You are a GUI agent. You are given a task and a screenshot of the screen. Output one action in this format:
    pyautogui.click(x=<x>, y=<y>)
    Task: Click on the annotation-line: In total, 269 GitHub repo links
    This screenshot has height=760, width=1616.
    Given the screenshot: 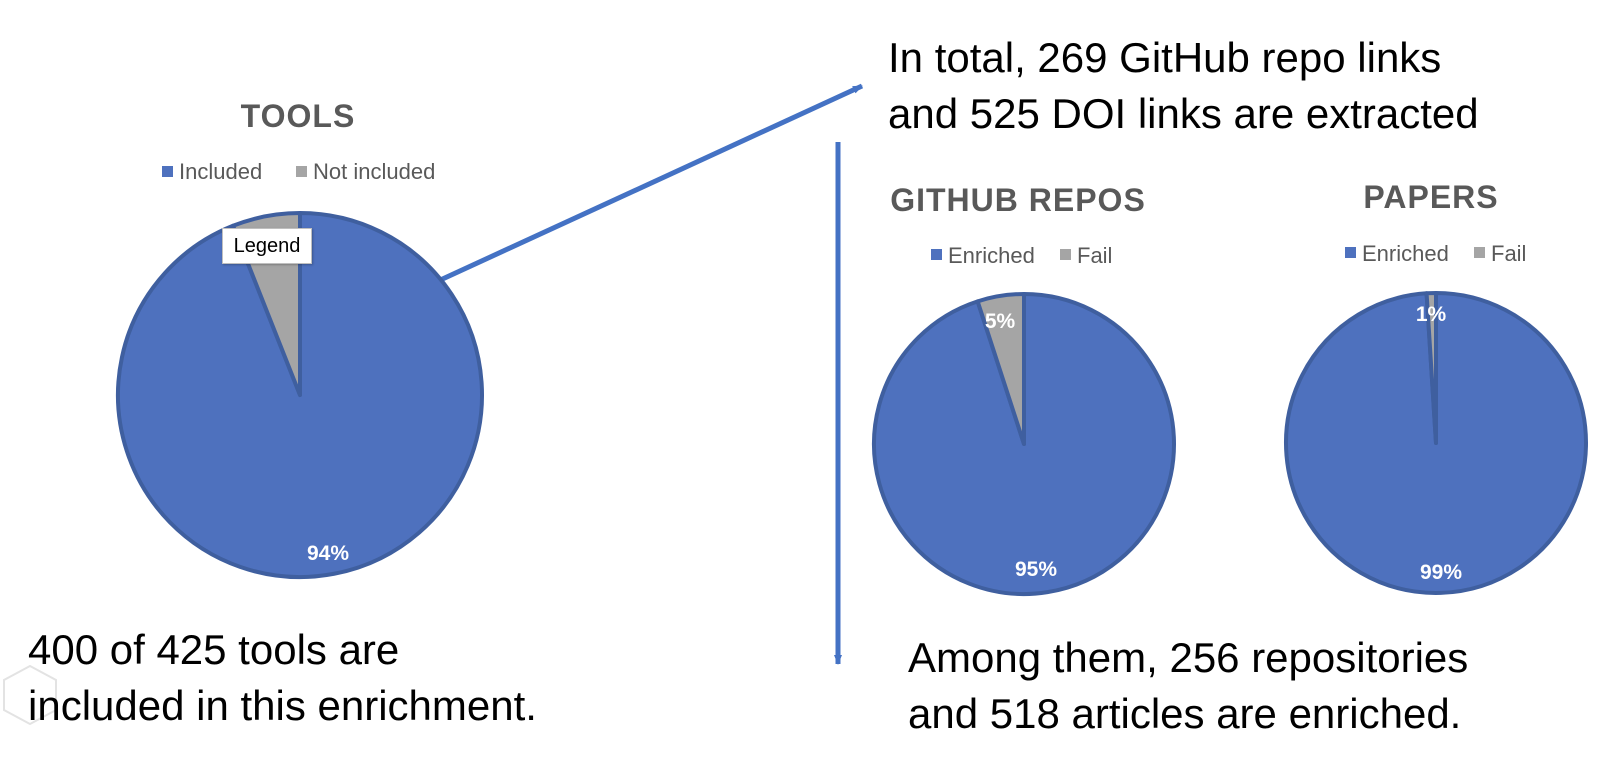 What is the action you would take?
    pyautogui.click(x=1165, y=57)
    